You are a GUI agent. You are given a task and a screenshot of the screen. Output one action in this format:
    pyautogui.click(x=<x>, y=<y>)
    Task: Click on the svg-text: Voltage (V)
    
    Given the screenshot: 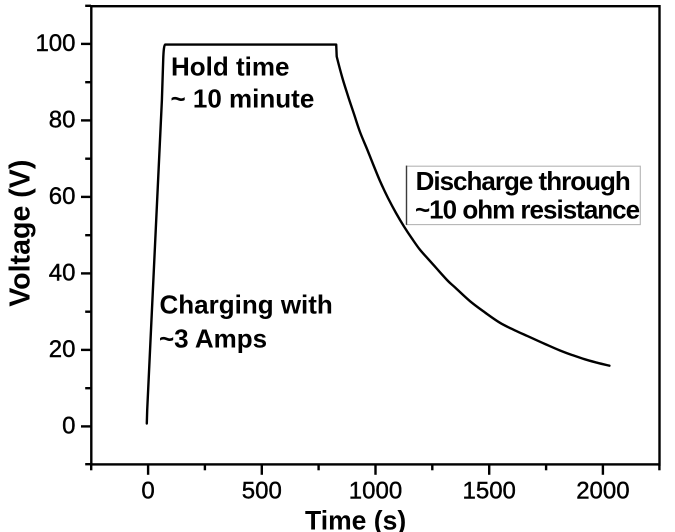 What is the action you would take?
    pyautogui.click(x=21, y=233)
    